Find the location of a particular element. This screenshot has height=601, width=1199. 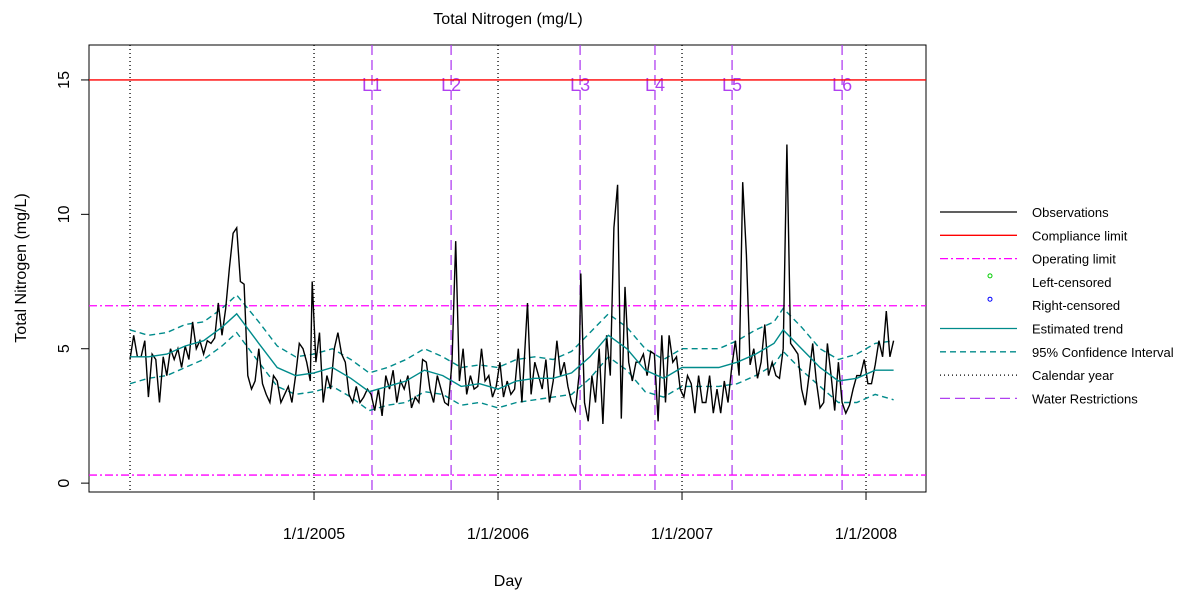

y-tick-label: 0 is located at coordinates (64, 483).